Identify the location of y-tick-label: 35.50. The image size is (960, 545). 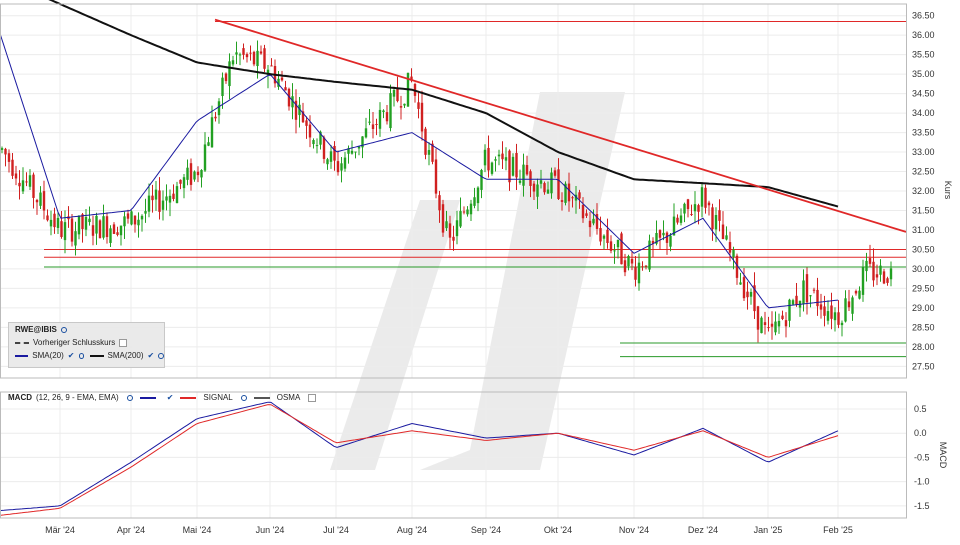
(923, 55).